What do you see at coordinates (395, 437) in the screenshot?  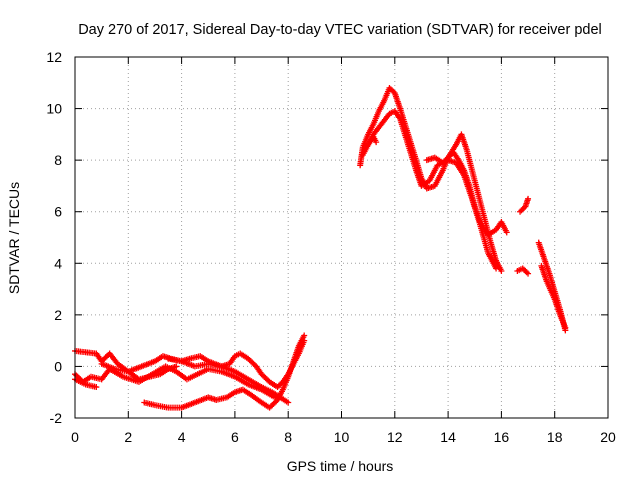 I see `x-tick-label: 12` at bounding box center [395, 437].